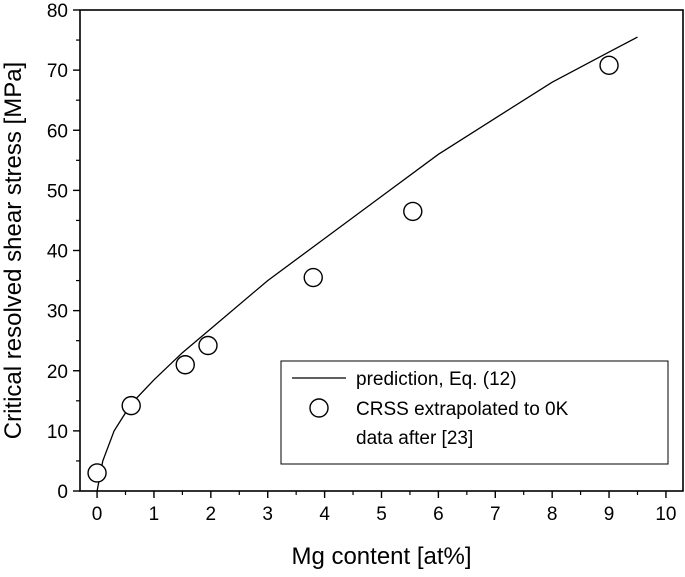 This screenshot has width=685, height=577. Describe the element at coordinates (381, 556) in the screenshot. I see `x-axis-title: Mg content [at%]` at that location.